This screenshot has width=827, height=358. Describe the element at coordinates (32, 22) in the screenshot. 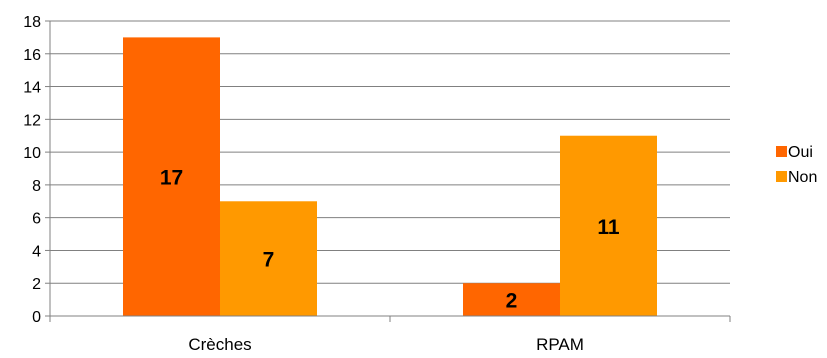

I see `y-tick-label: 18` at that location.